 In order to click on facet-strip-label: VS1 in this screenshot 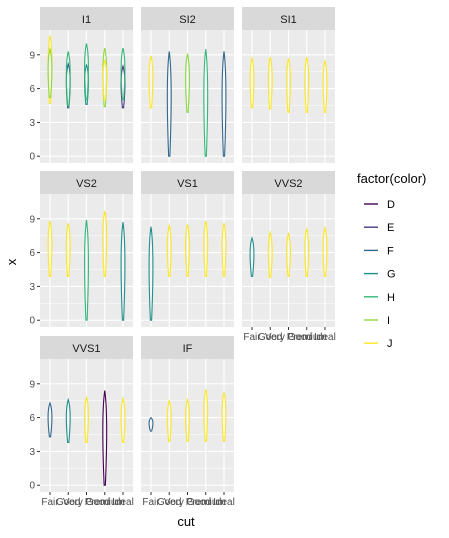, I will do `click(187, 184)`.